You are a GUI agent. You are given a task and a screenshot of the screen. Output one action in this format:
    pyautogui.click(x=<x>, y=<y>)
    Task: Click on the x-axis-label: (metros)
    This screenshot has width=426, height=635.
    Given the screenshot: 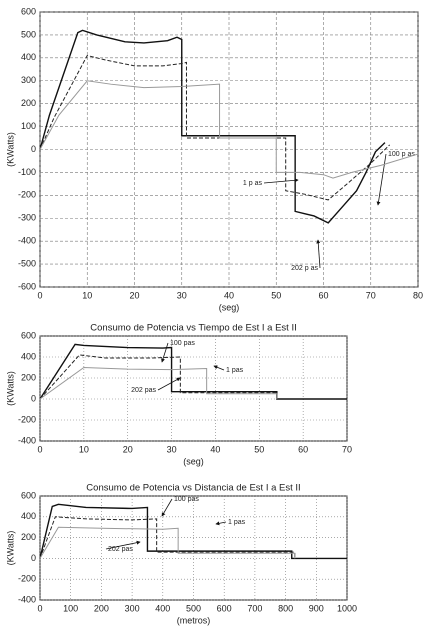 What is the action you would take?
    pyautogui.click(x=194, y=620)
    